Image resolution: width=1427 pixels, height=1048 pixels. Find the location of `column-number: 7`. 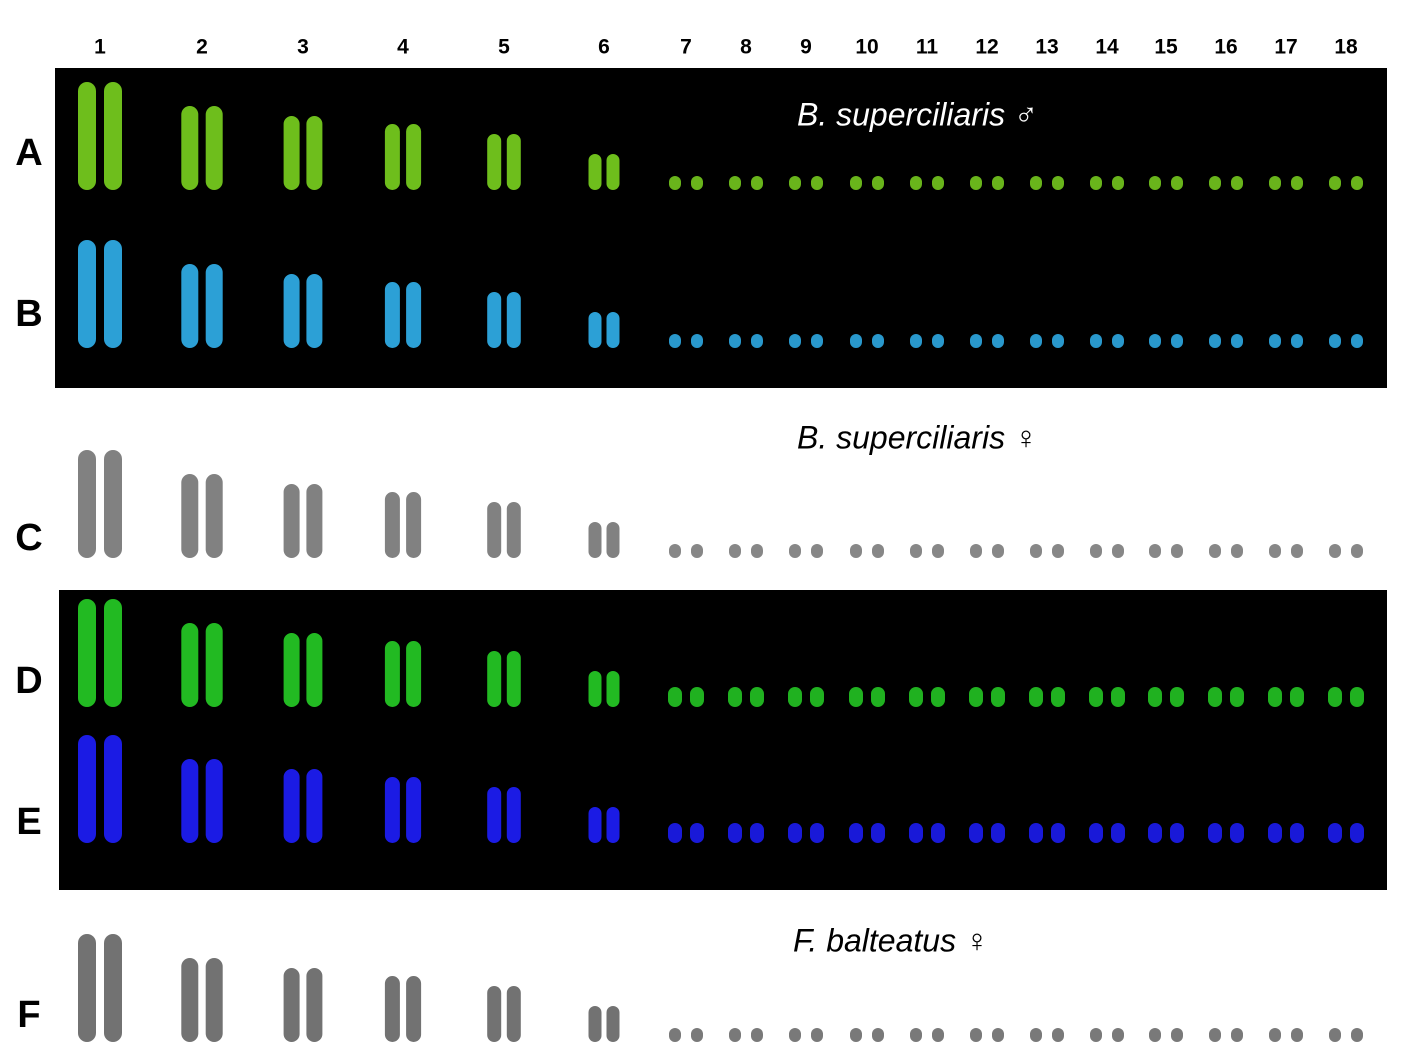

column-number: 7 is located at coordinates (686, 47).